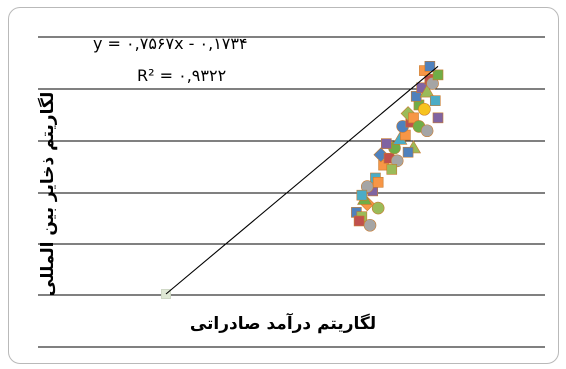 This screenshot has width=566, height=369. Describe the element at coordinates (170, 43) in the screenshot. I see `trendline-equation: y = ۰,۷۵۶۷x - ۰,۱۷۳۴` at that location.